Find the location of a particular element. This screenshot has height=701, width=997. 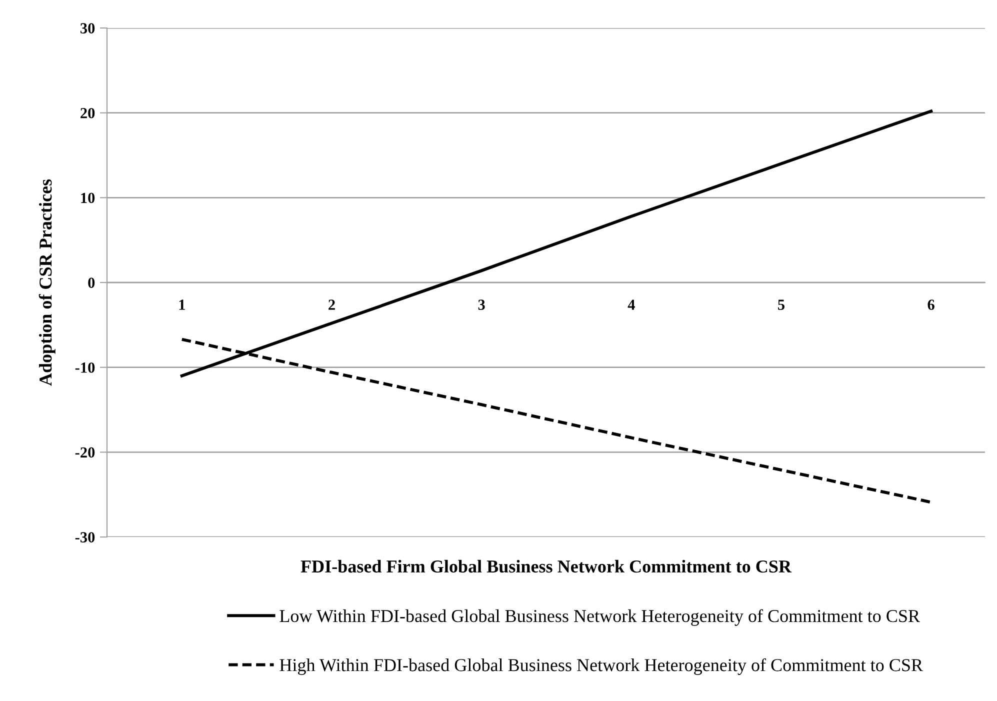

y-tick-label: -10 is located at coordinates (85, 367).